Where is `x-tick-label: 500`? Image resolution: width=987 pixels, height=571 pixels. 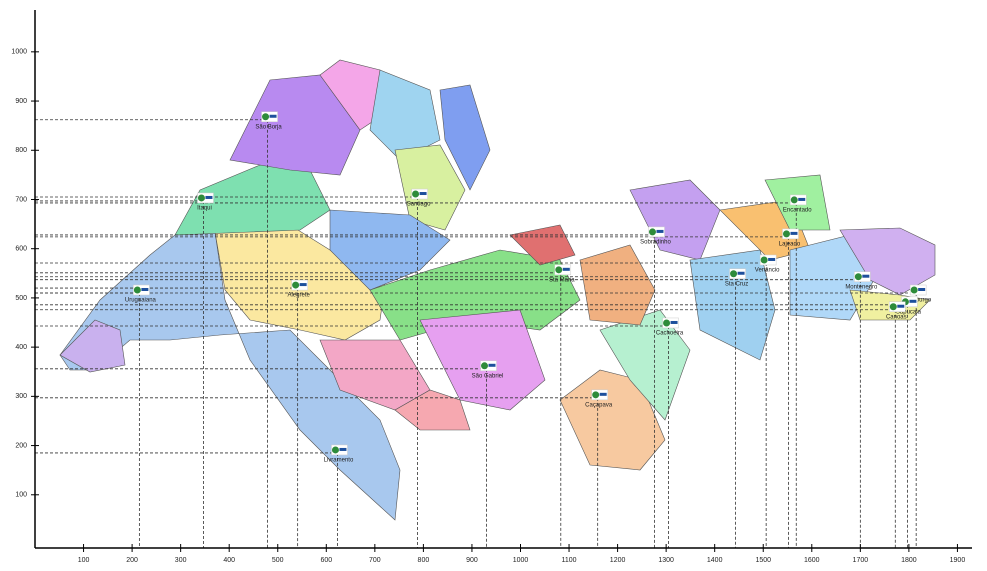 x-tick-label: 500 is located at coordinates (278, 560).